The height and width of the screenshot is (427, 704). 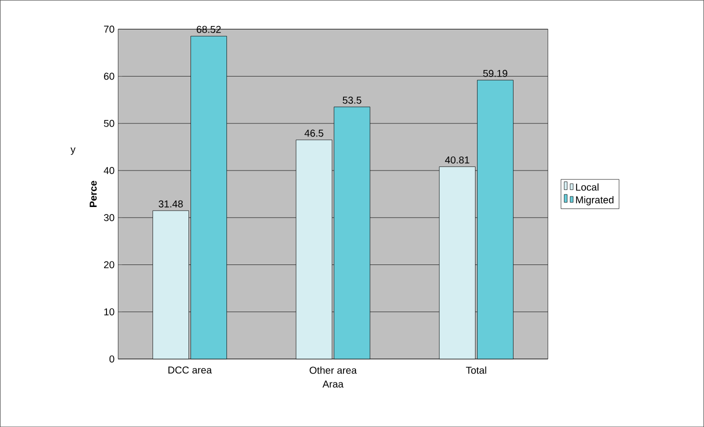 What do you see at coordinates (333, 384) in the screenshot?
I see `x-axis-title: Araa` at bounding box center [333, 384].